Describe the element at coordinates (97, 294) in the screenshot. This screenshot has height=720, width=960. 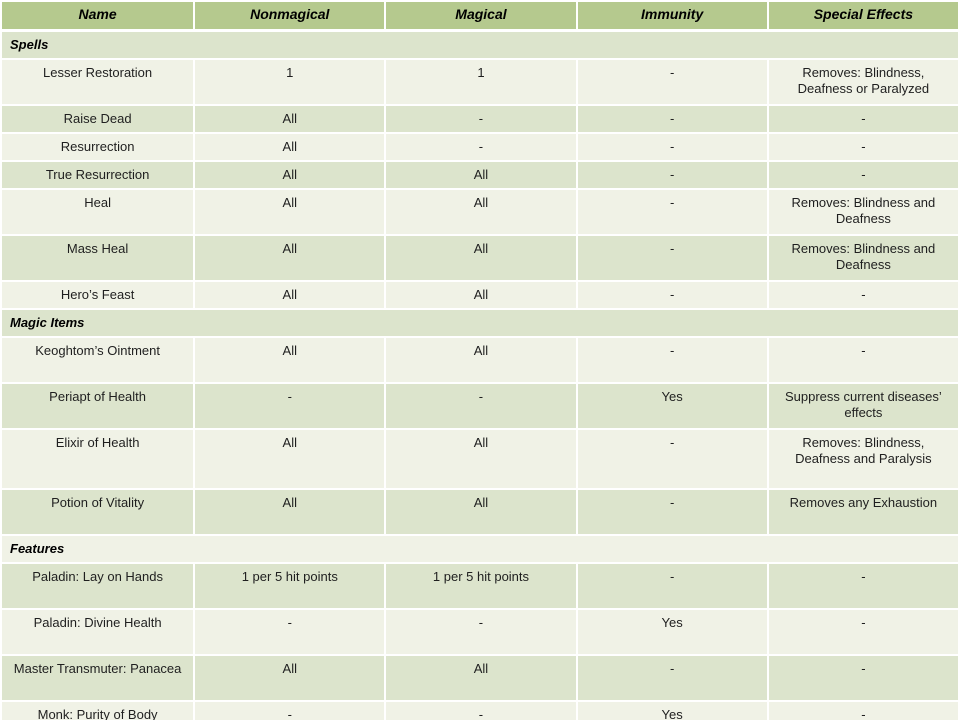
I see `cell-name: Hero’s Feast` at that location.